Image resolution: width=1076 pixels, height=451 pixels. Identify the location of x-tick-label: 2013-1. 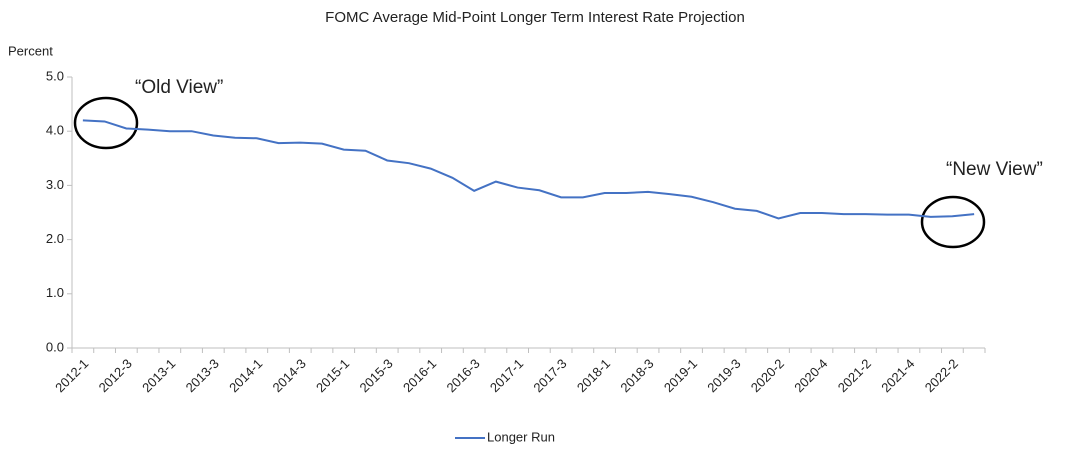
(158, 375).